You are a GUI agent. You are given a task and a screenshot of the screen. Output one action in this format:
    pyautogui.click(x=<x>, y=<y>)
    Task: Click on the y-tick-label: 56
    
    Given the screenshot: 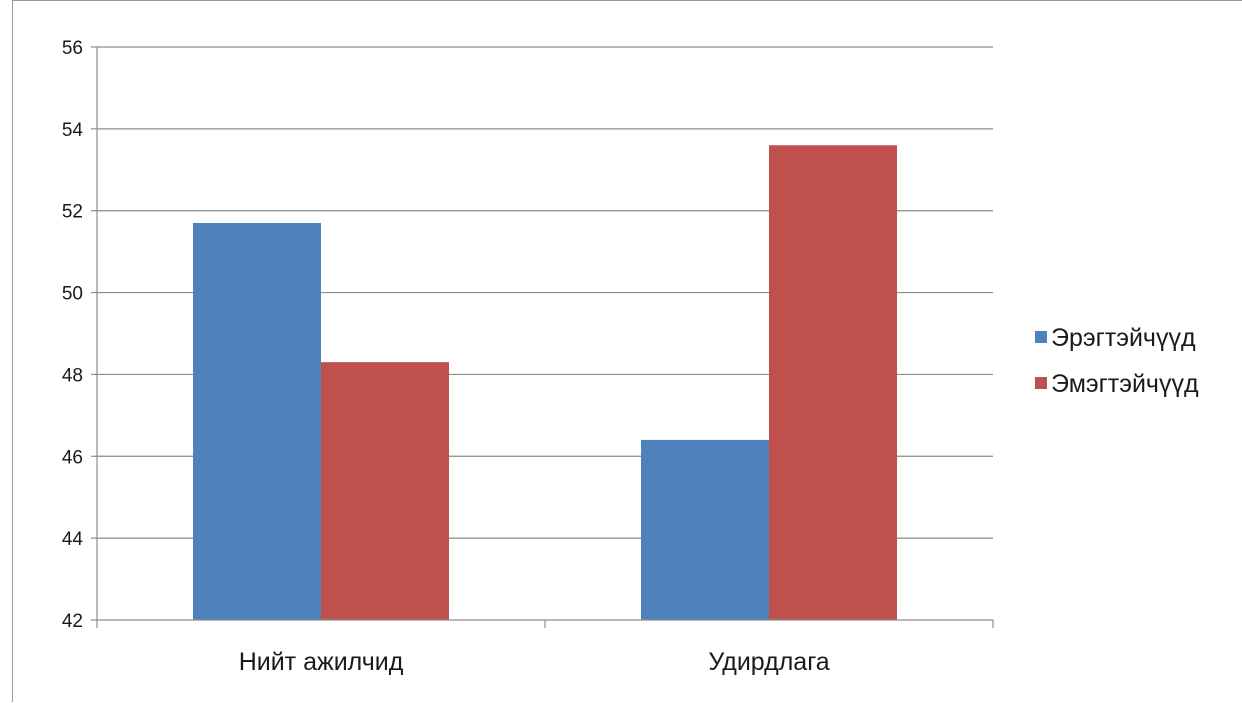 What is the action you would take?
    pyautogui.click(x=72, y=48)
    